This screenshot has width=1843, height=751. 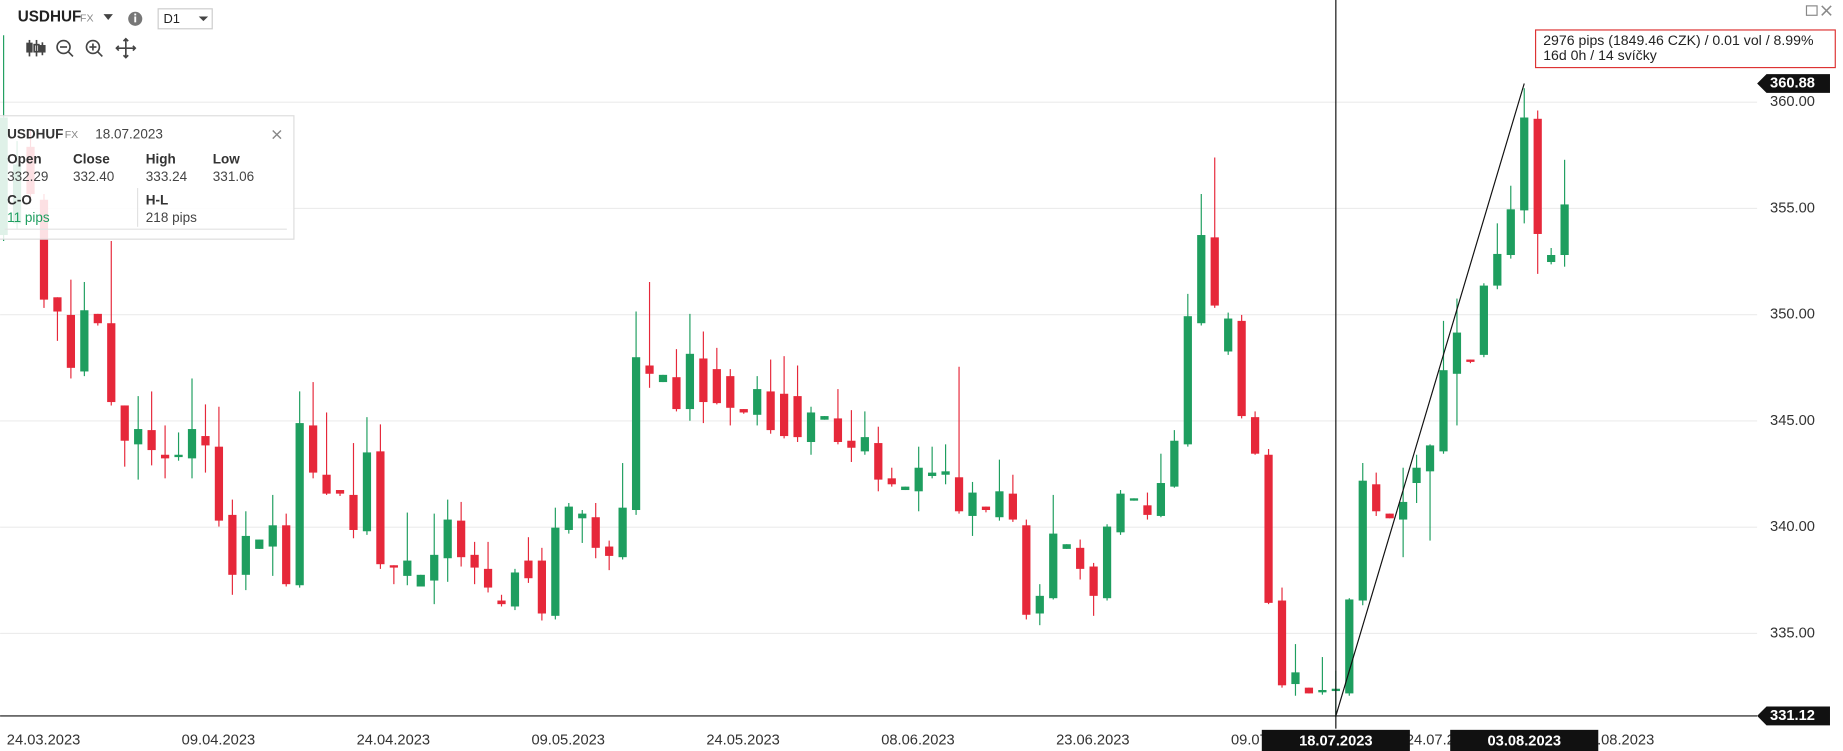 What do you see at coordinates (50, 17) in the screenshot?
I see `symbol: USDHUF` at bounding box center [50, 17].